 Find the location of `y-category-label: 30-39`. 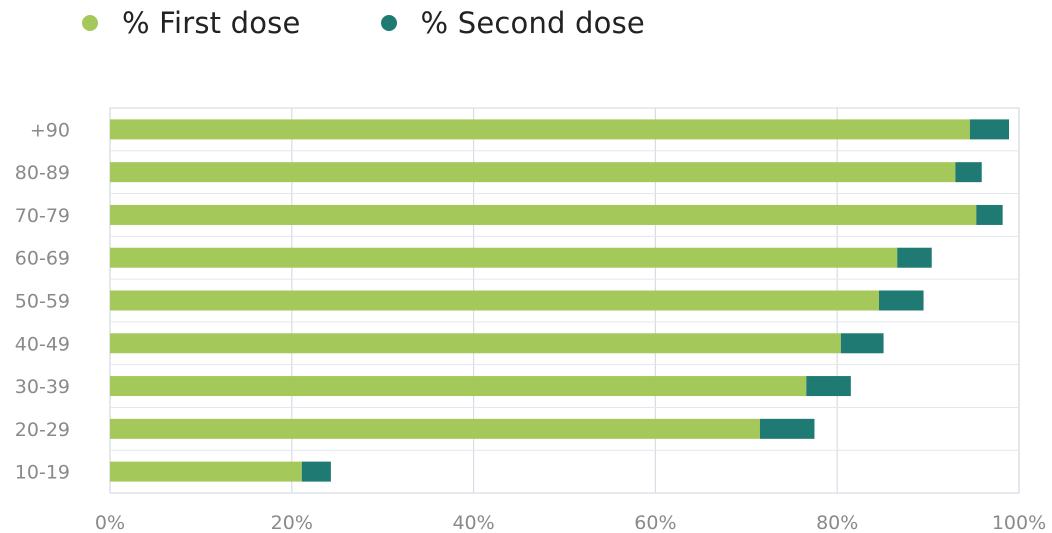

y-category-label: 30-39 is located at coordinates (42, 387).